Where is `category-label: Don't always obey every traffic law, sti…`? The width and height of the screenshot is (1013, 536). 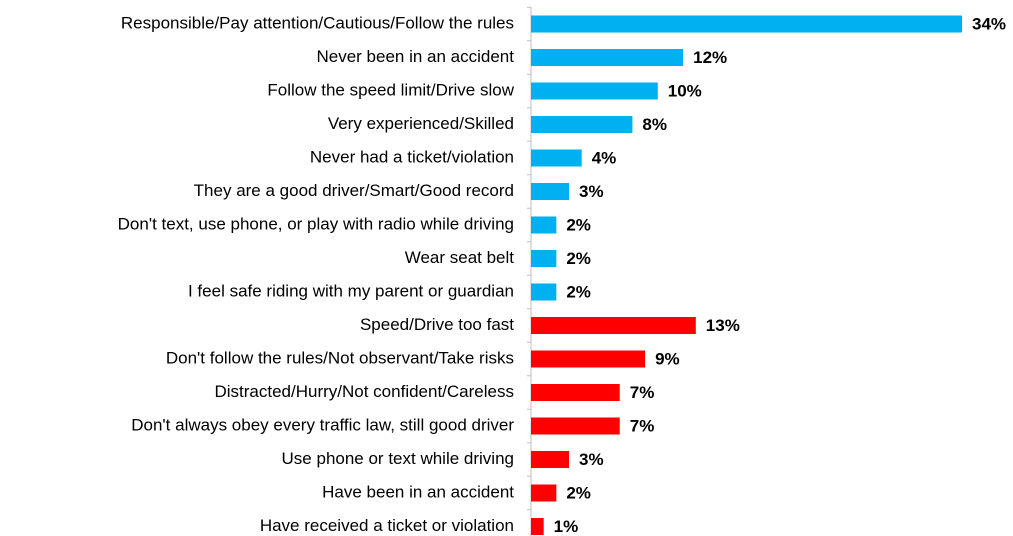
category-label: Don't always obey every traffic law, sti… is located at coordinates (322, 424).